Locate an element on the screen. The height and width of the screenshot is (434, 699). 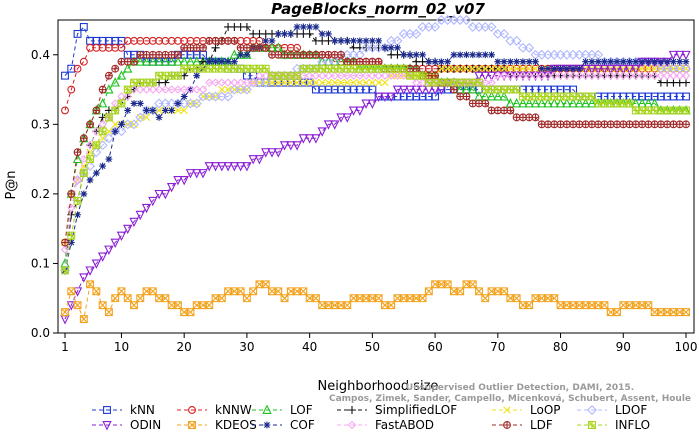
legend-item-simplifiedlof: SimplifiedLOF is located at coordinates (397, 410).